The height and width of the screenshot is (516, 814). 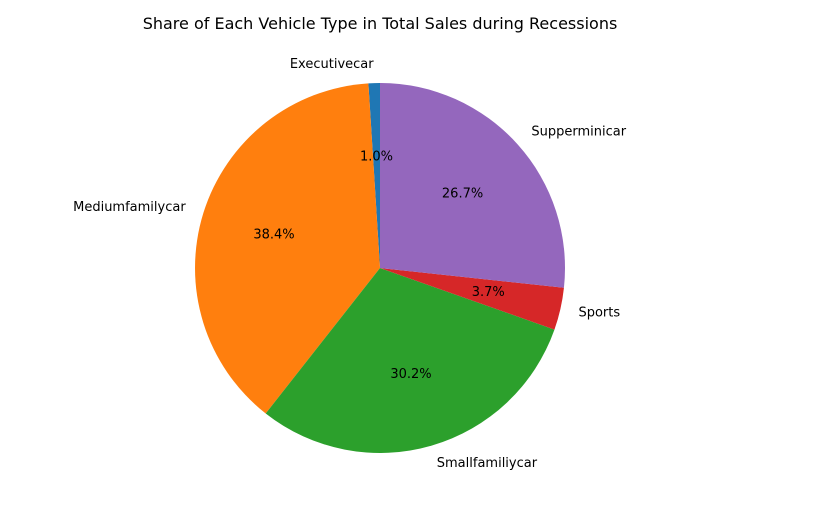 What do you see at coordinates (332, 64) in the screenshot?
I see `slice-label-executivecar: Executivecar` at bounding box center [332, 64].